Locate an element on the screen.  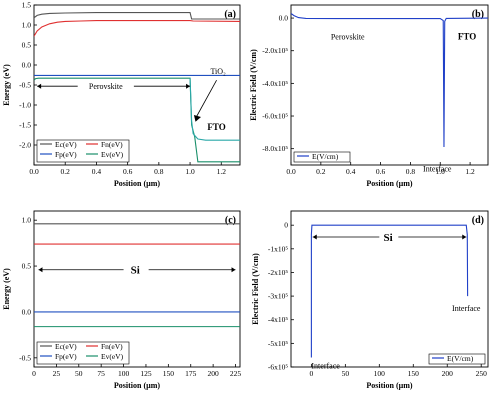
y-tick-label: -1x10⁵ is located at coordinates (278, 248).